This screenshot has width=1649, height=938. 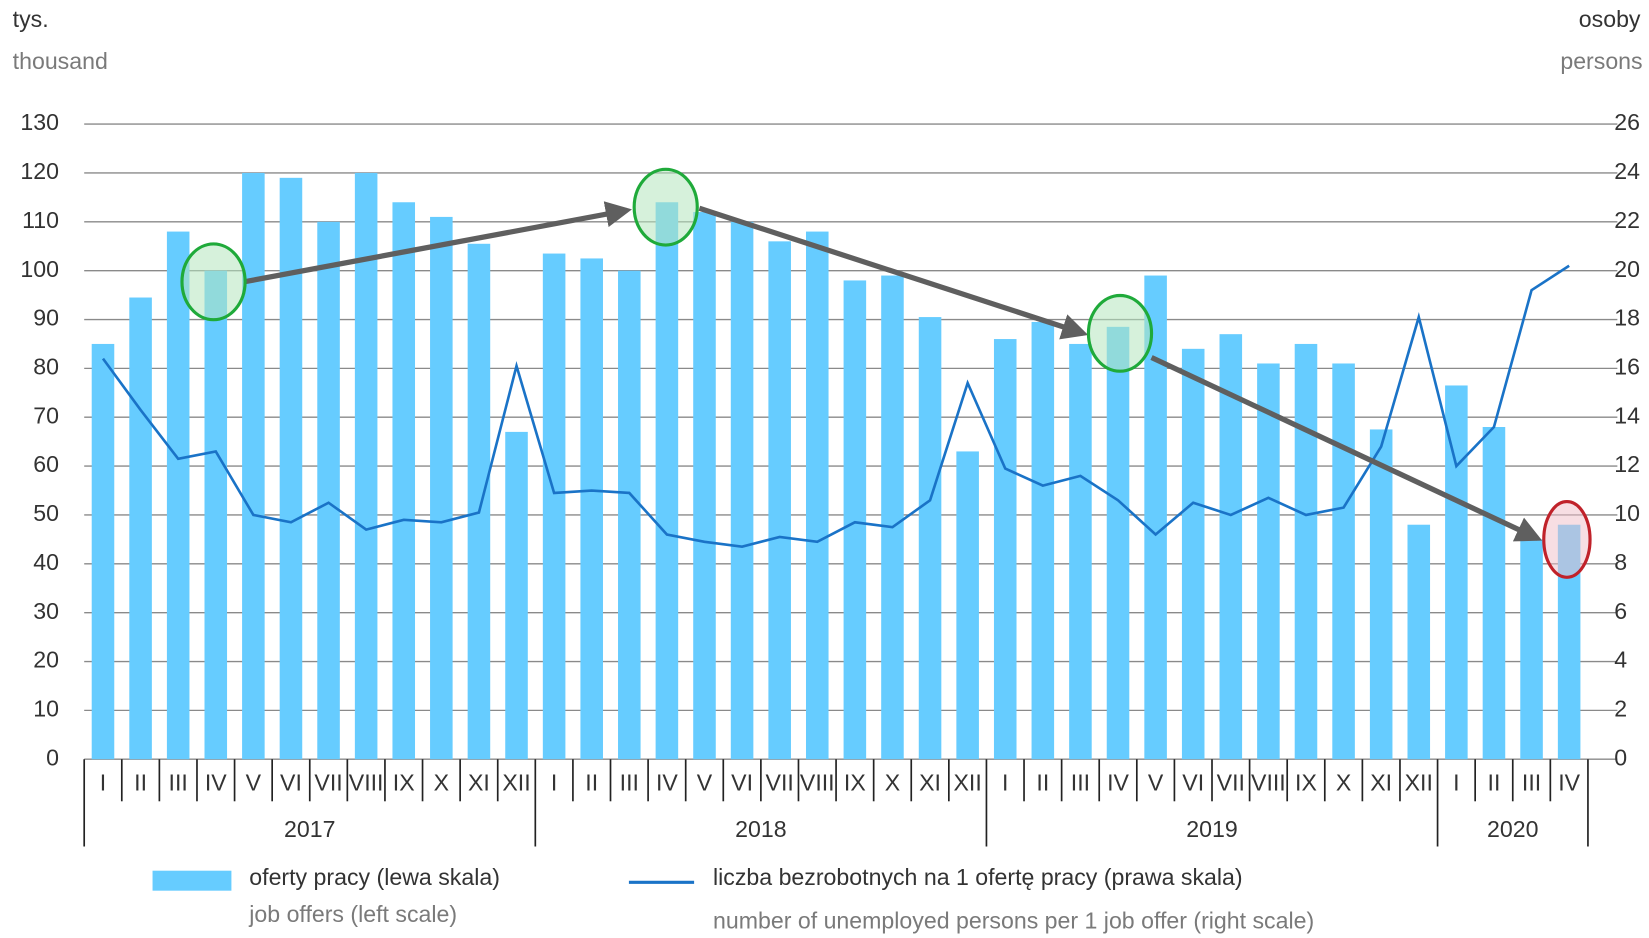 I want to click on y2-tick-label: 14, so click(x=1627, y=415).